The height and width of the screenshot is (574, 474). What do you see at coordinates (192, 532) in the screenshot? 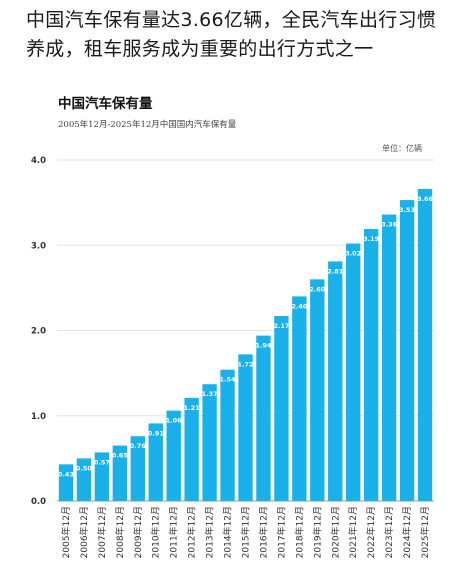
I see `x-tick-label: 2012年12月` at bounding box center [192, 532].